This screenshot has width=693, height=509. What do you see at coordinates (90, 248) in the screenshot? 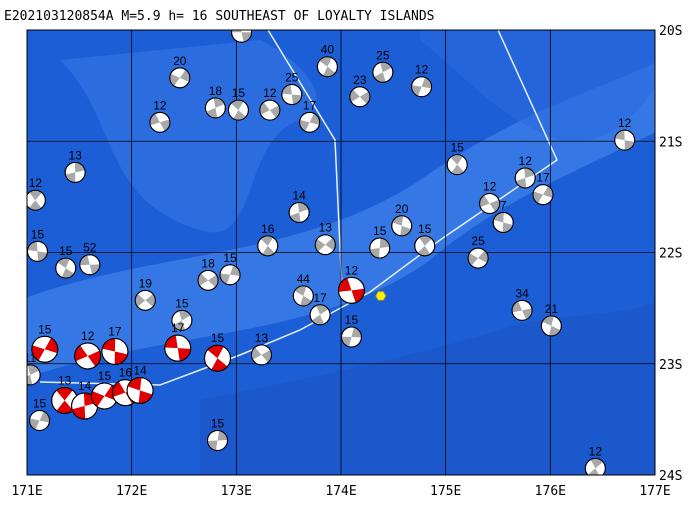
I see `depth-label: 52` at bounding box center [90, 248].